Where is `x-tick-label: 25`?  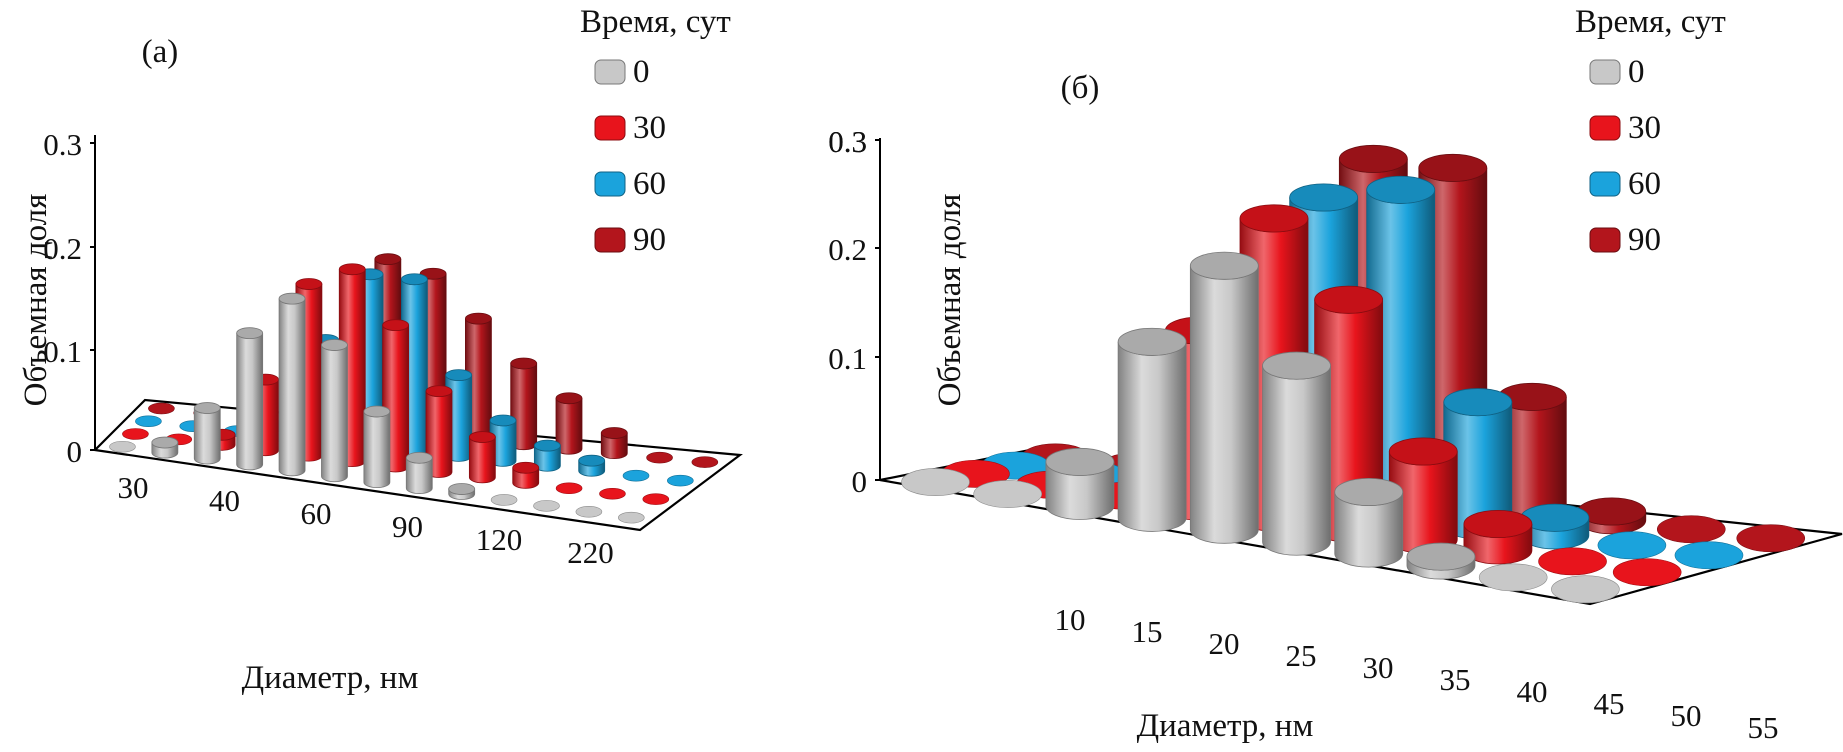 x-tick-label: 25 is located at coordinates (1301, 655).